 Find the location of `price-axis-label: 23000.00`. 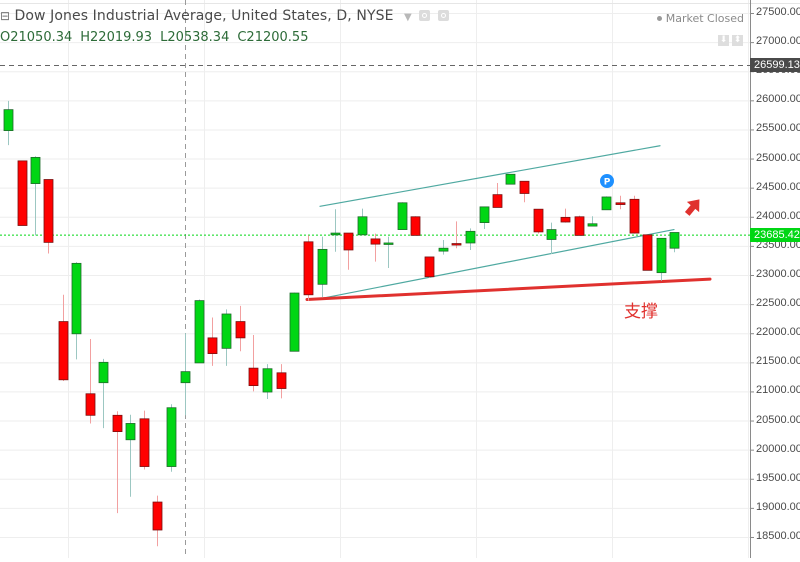

price-axis-label: 23000.00 is located at coordinates (778, 273).